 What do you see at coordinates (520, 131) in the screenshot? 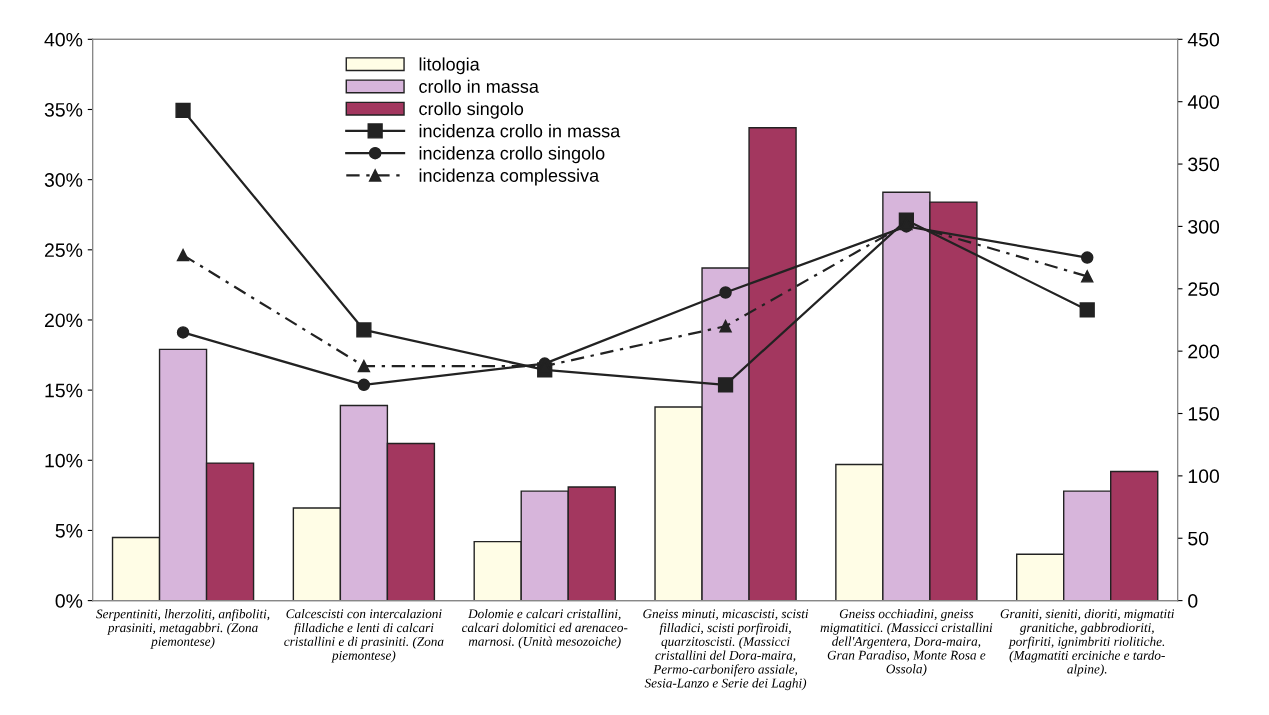
I see `legend-label: incidenza crollo in massa` at bounding box center [520, 131].